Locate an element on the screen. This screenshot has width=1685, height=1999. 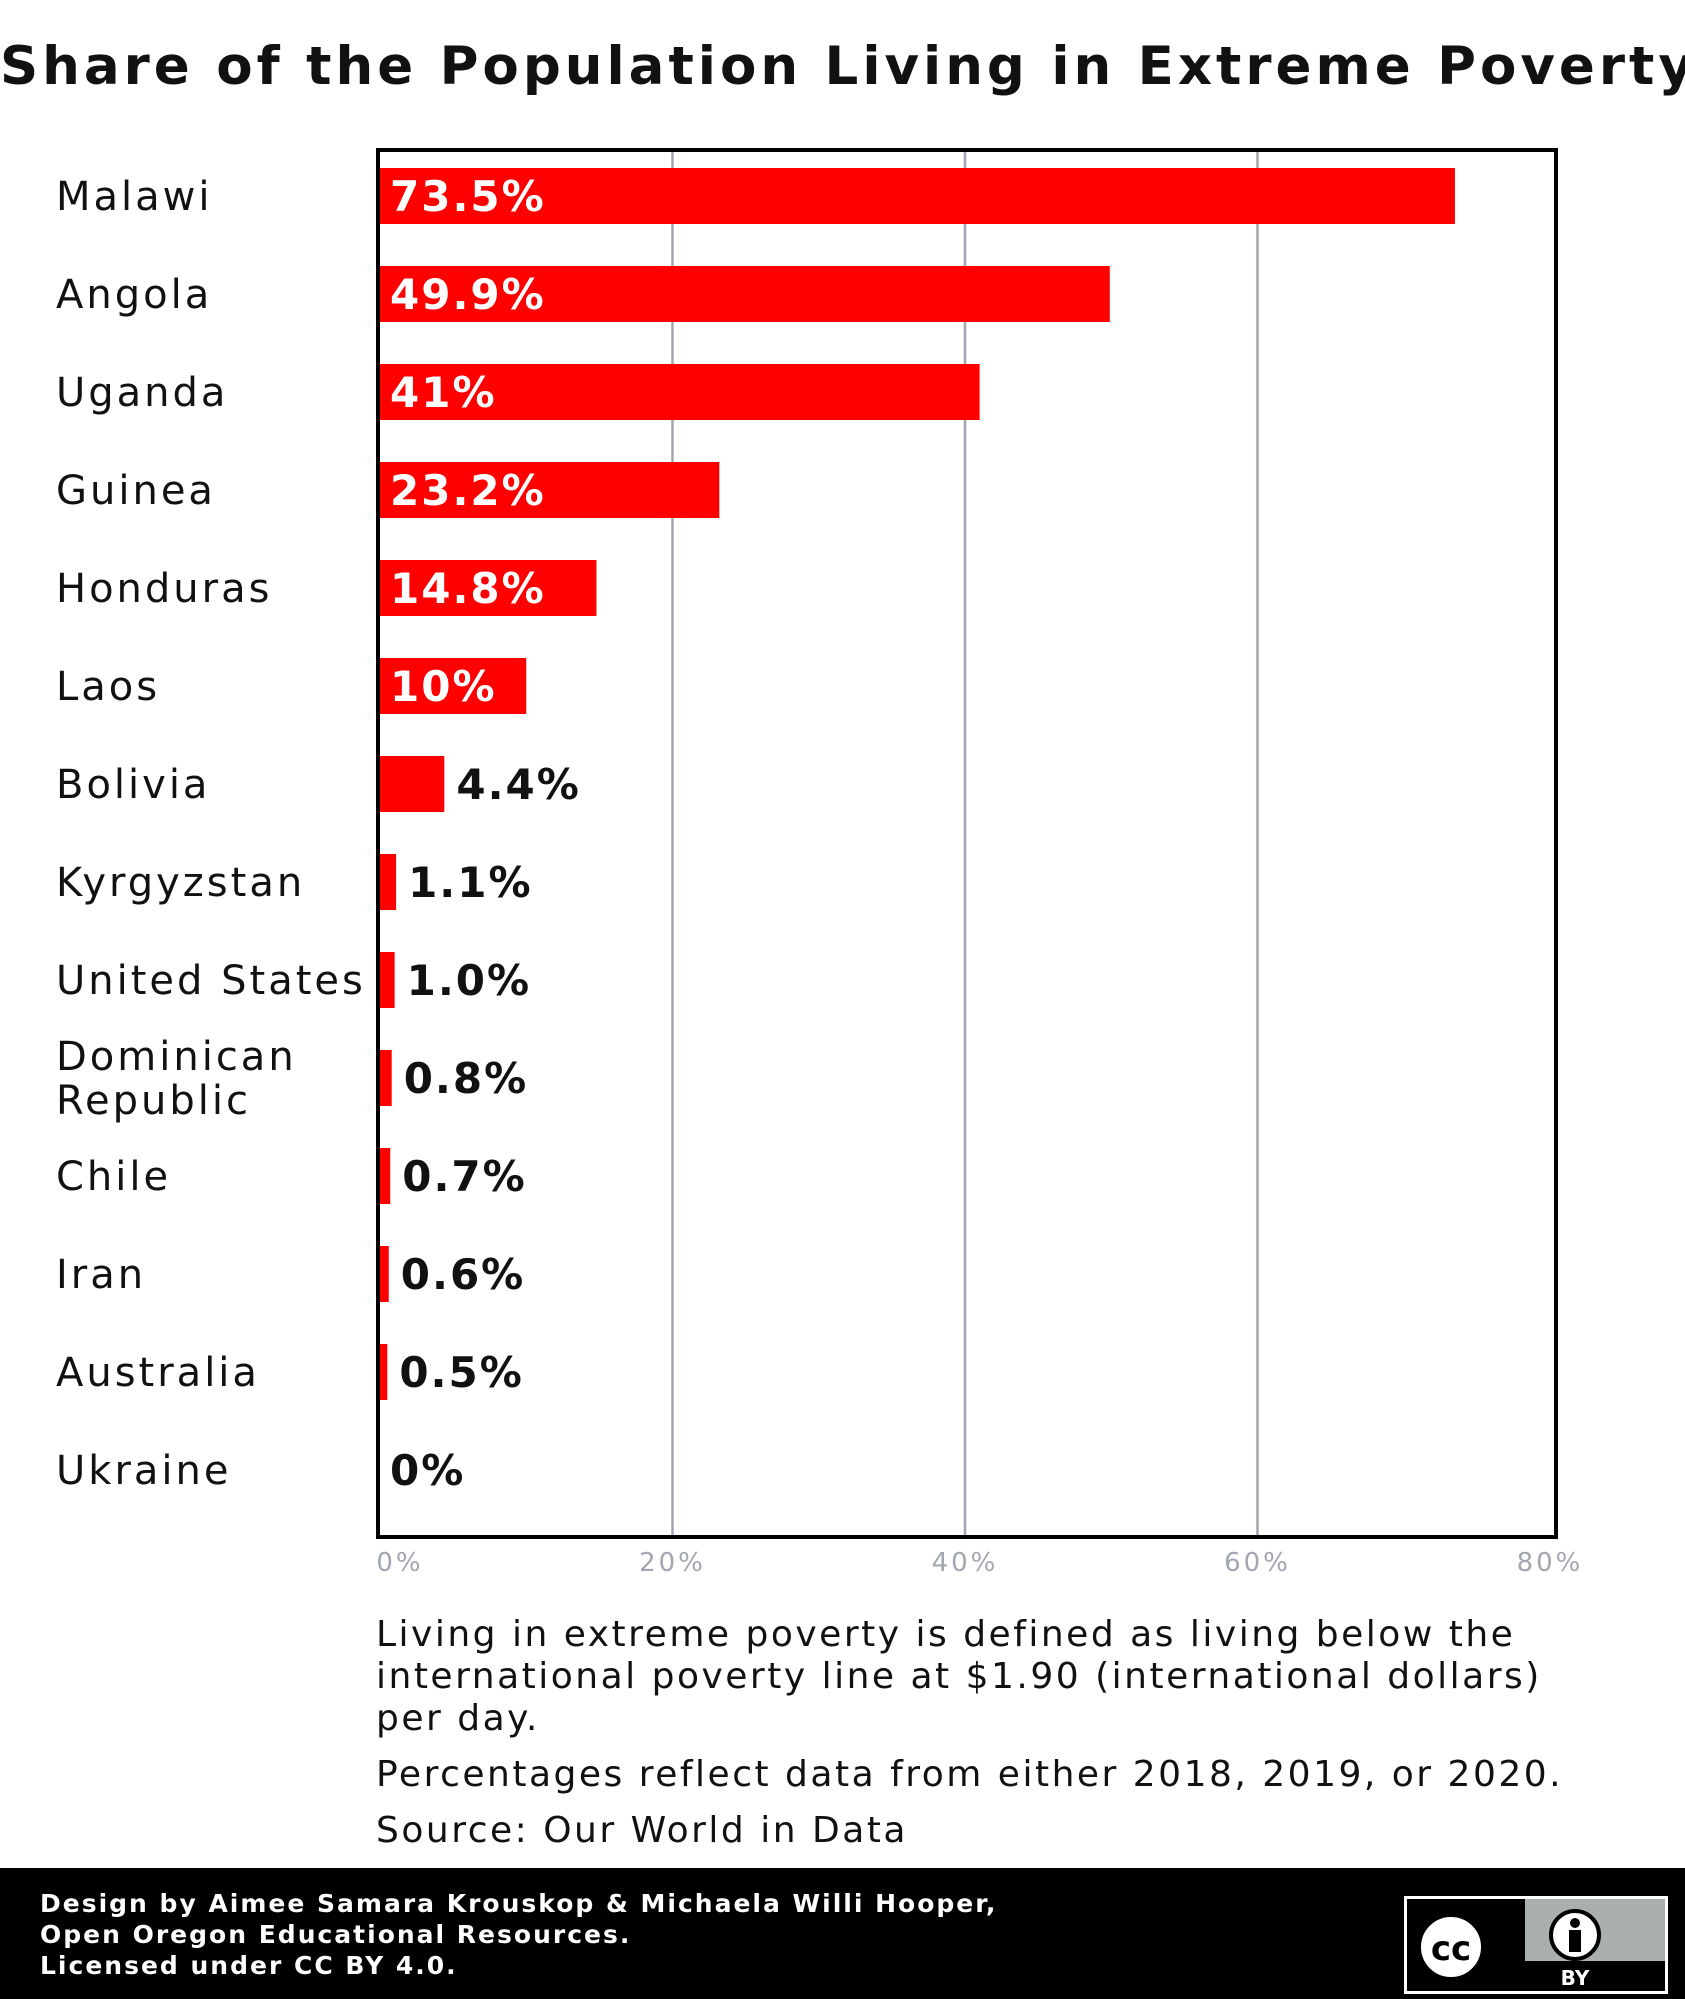
value-label: 0.8% is located at coordinates (466, 1078).